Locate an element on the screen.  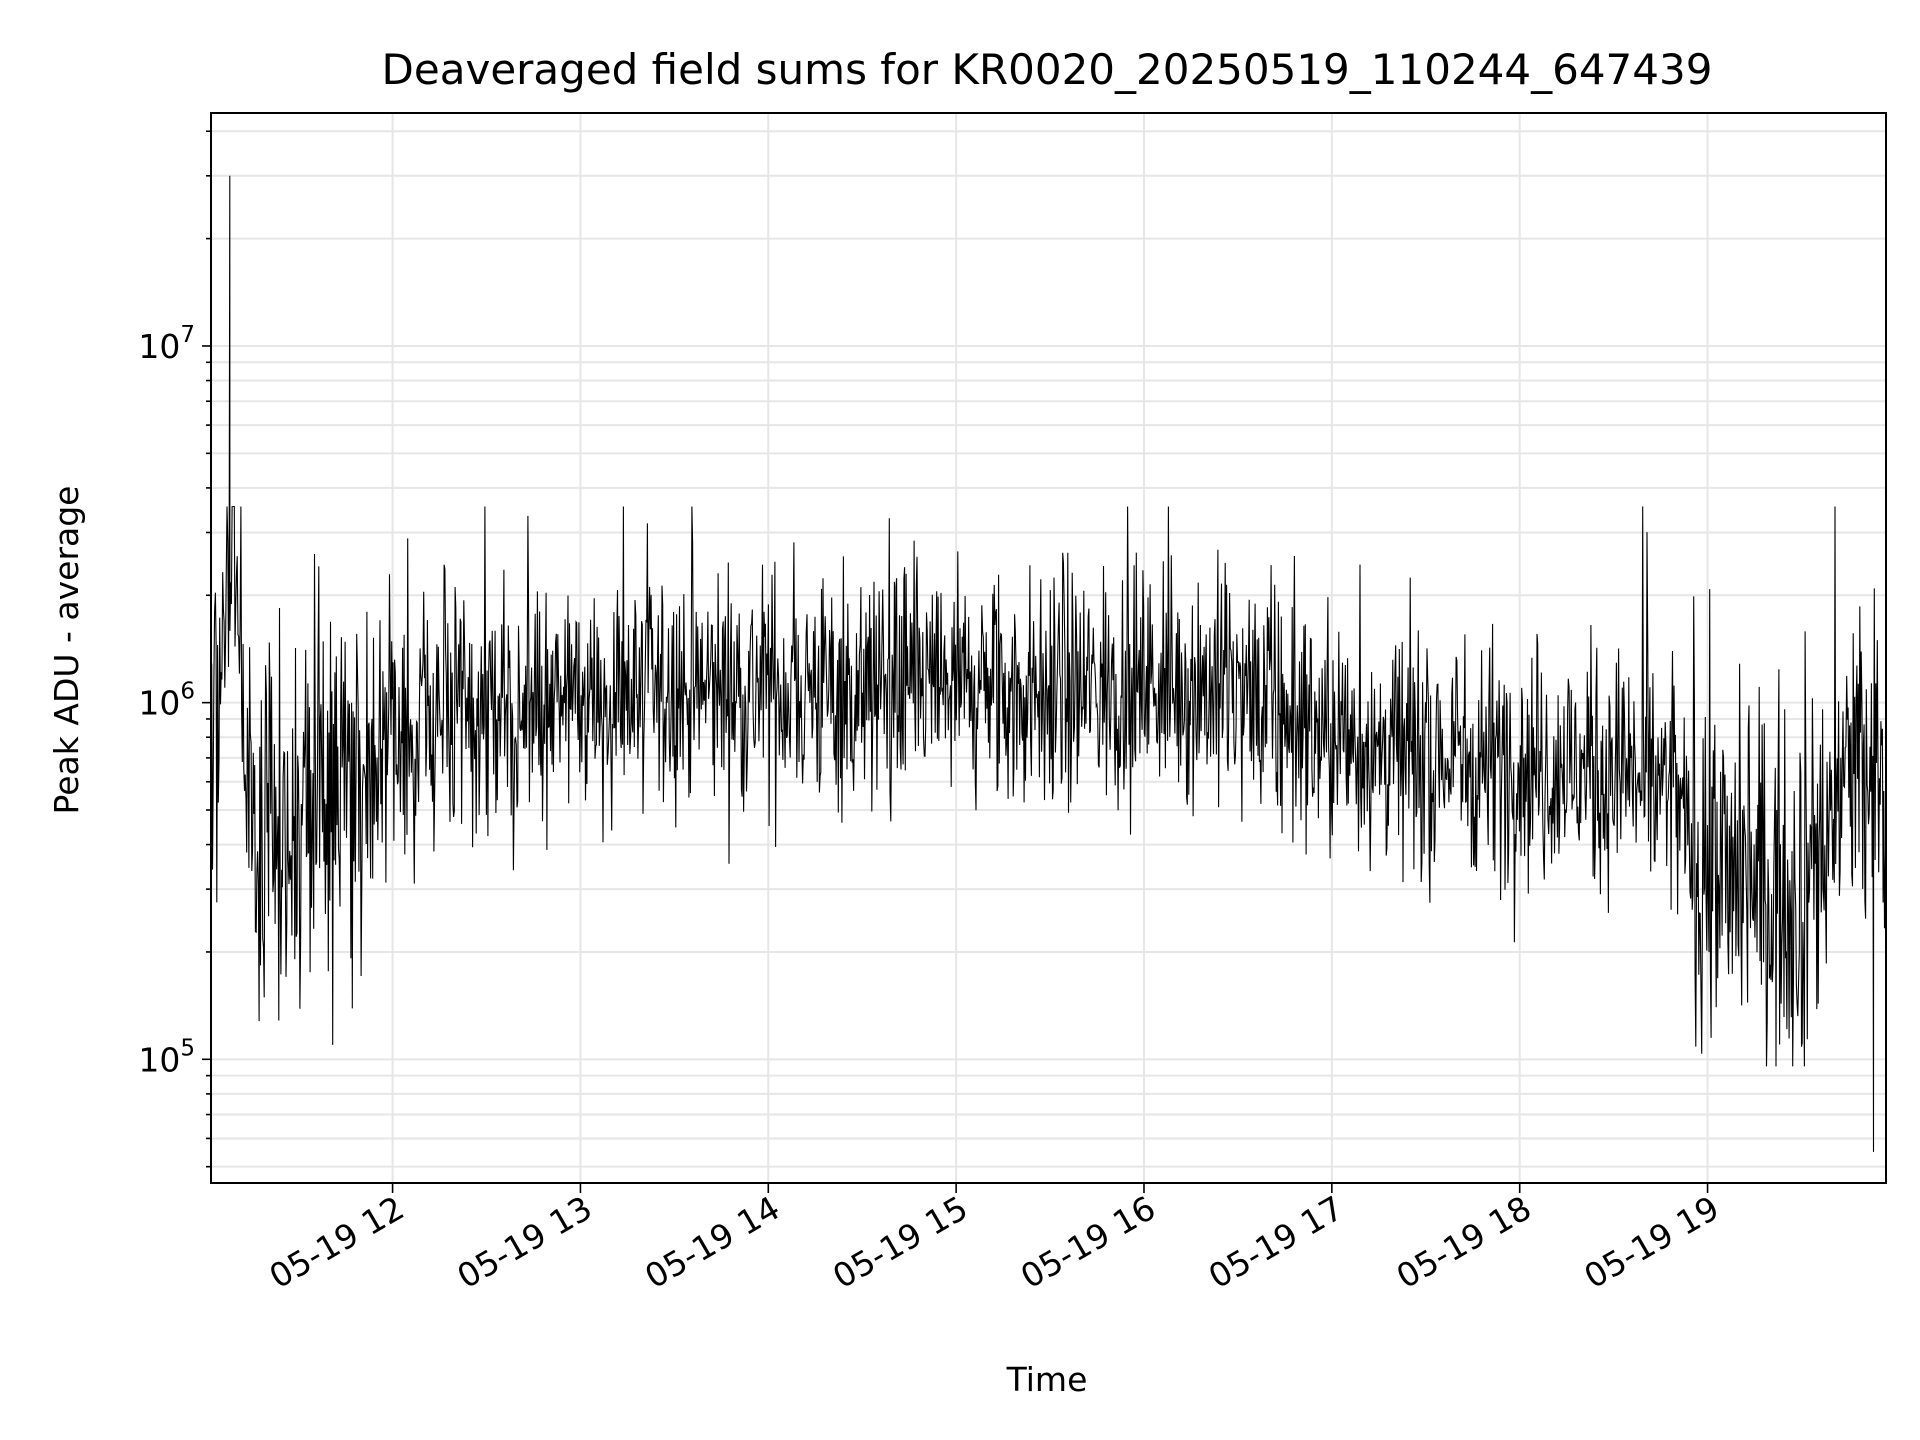
y-tick-label: 10⁶ is located at coordinates (166, 701).